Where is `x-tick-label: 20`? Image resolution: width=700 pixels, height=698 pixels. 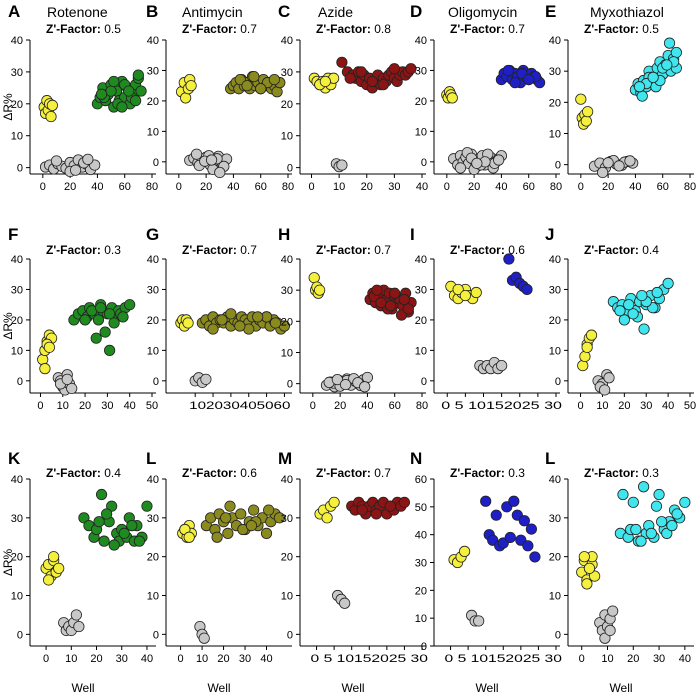
x-tick-label: 20 is located at coordinates (340, 406).